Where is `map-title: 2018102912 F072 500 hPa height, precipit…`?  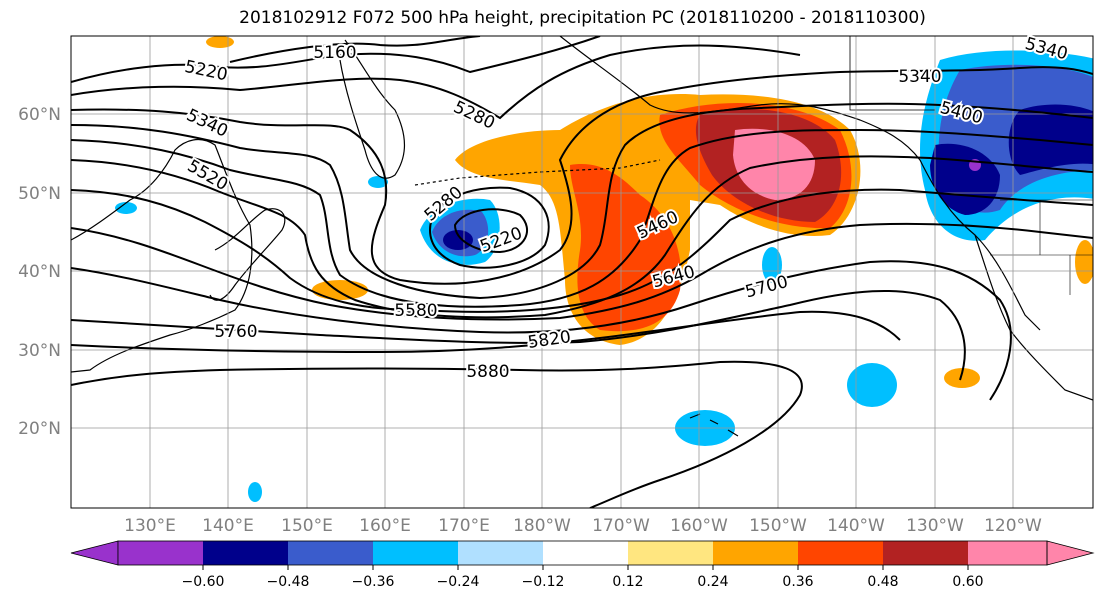 map-title: 2018102912 F072 500 hPa height, precipit… is located at coordinates (582, 18).